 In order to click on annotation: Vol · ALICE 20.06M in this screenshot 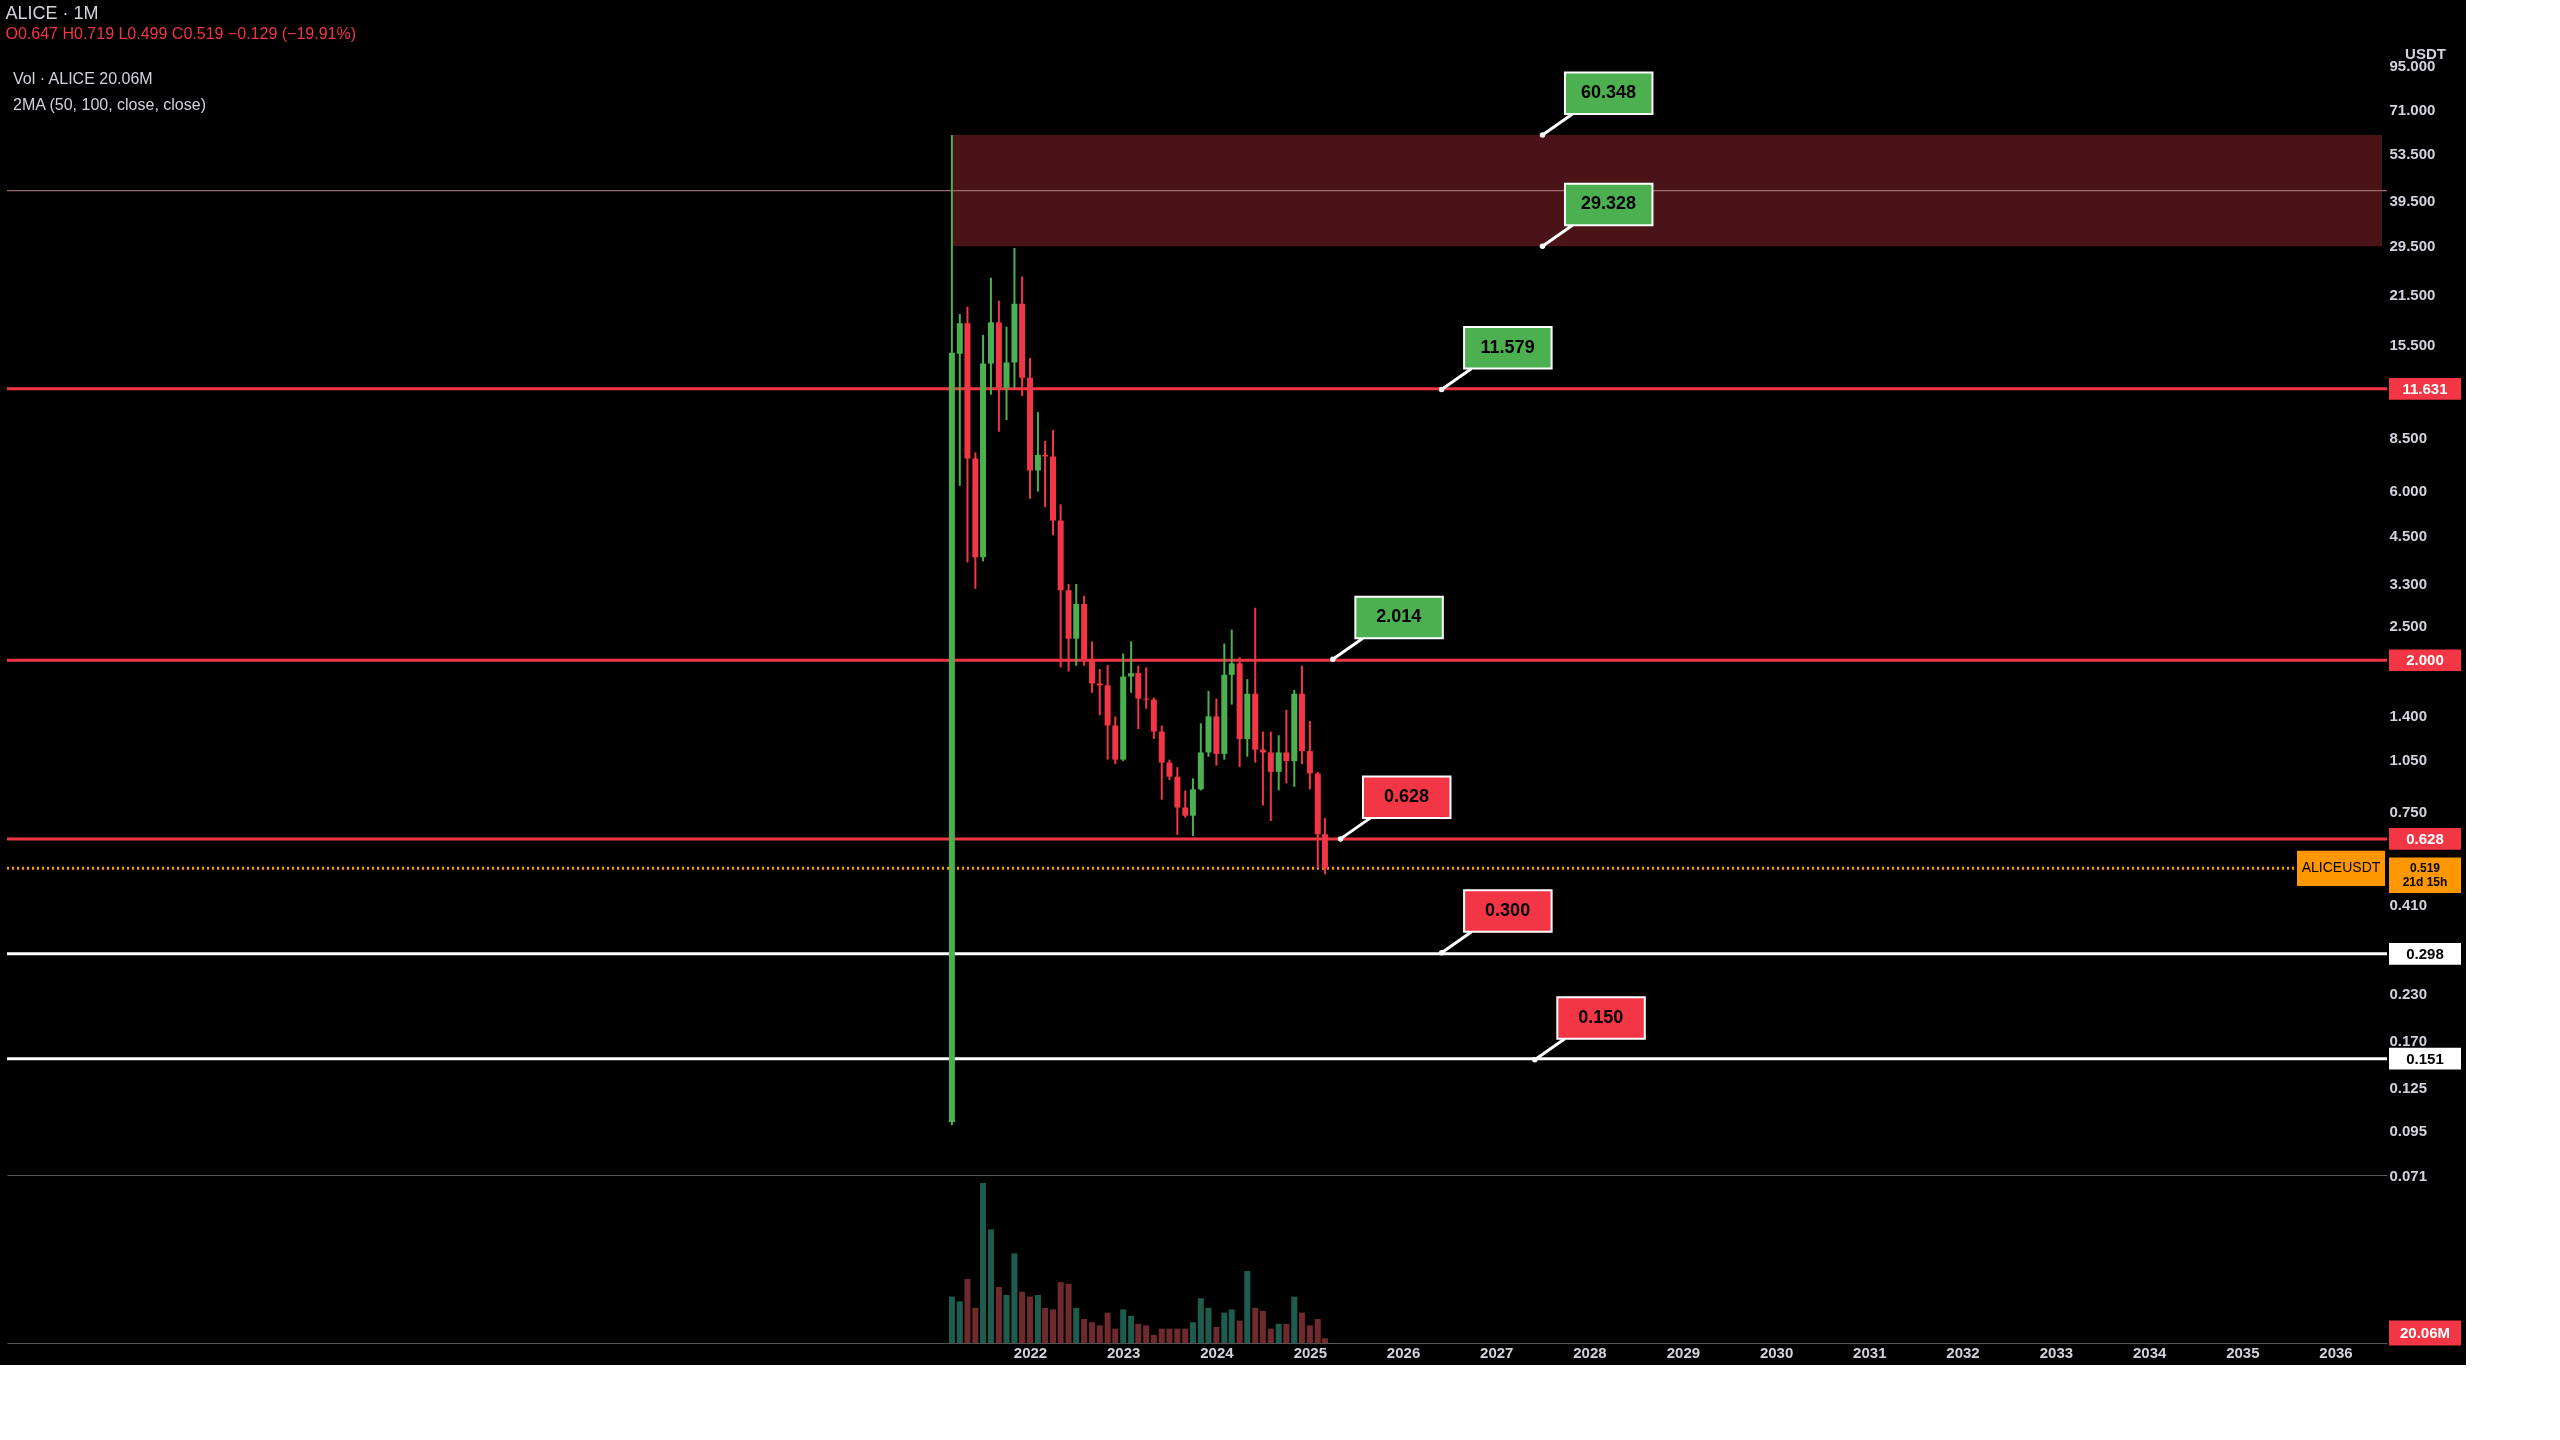, I will do `click(83, 78)`.